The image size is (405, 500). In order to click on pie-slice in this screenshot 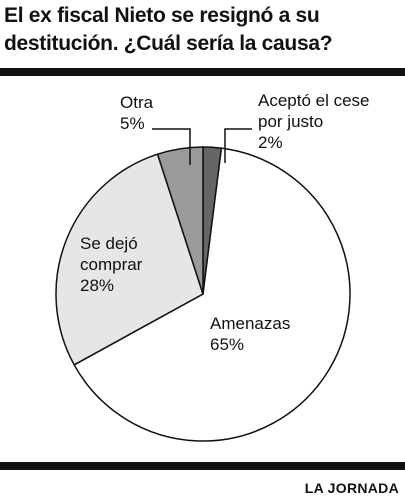, I will do `click(180, 220)`.